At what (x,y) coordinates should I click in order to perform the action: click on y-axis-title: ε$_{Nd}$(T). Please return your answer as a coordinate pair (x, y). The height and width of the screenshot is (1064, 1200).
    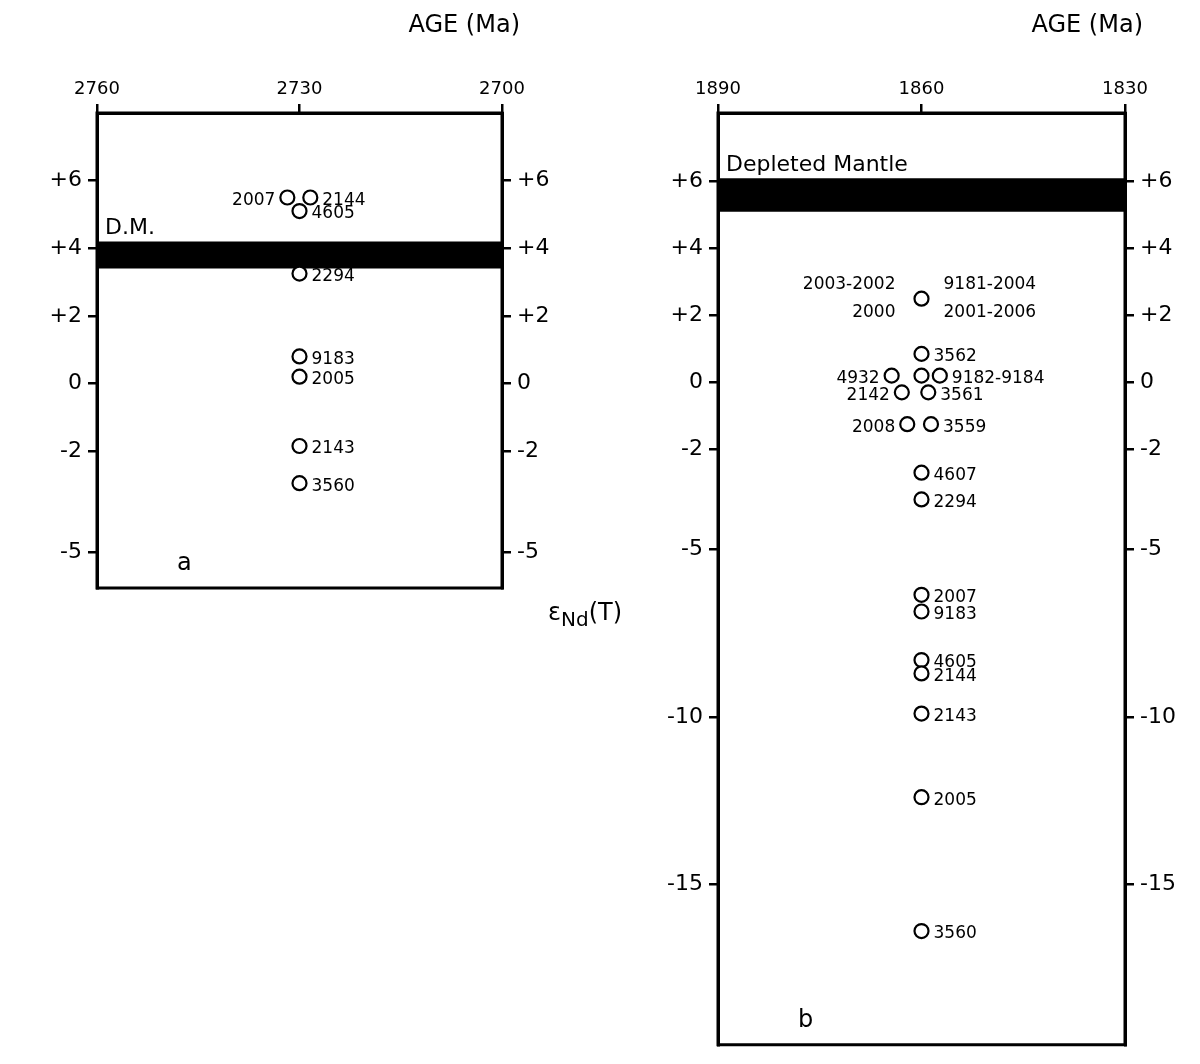
    Looking at the image, I should click on (585, 614).